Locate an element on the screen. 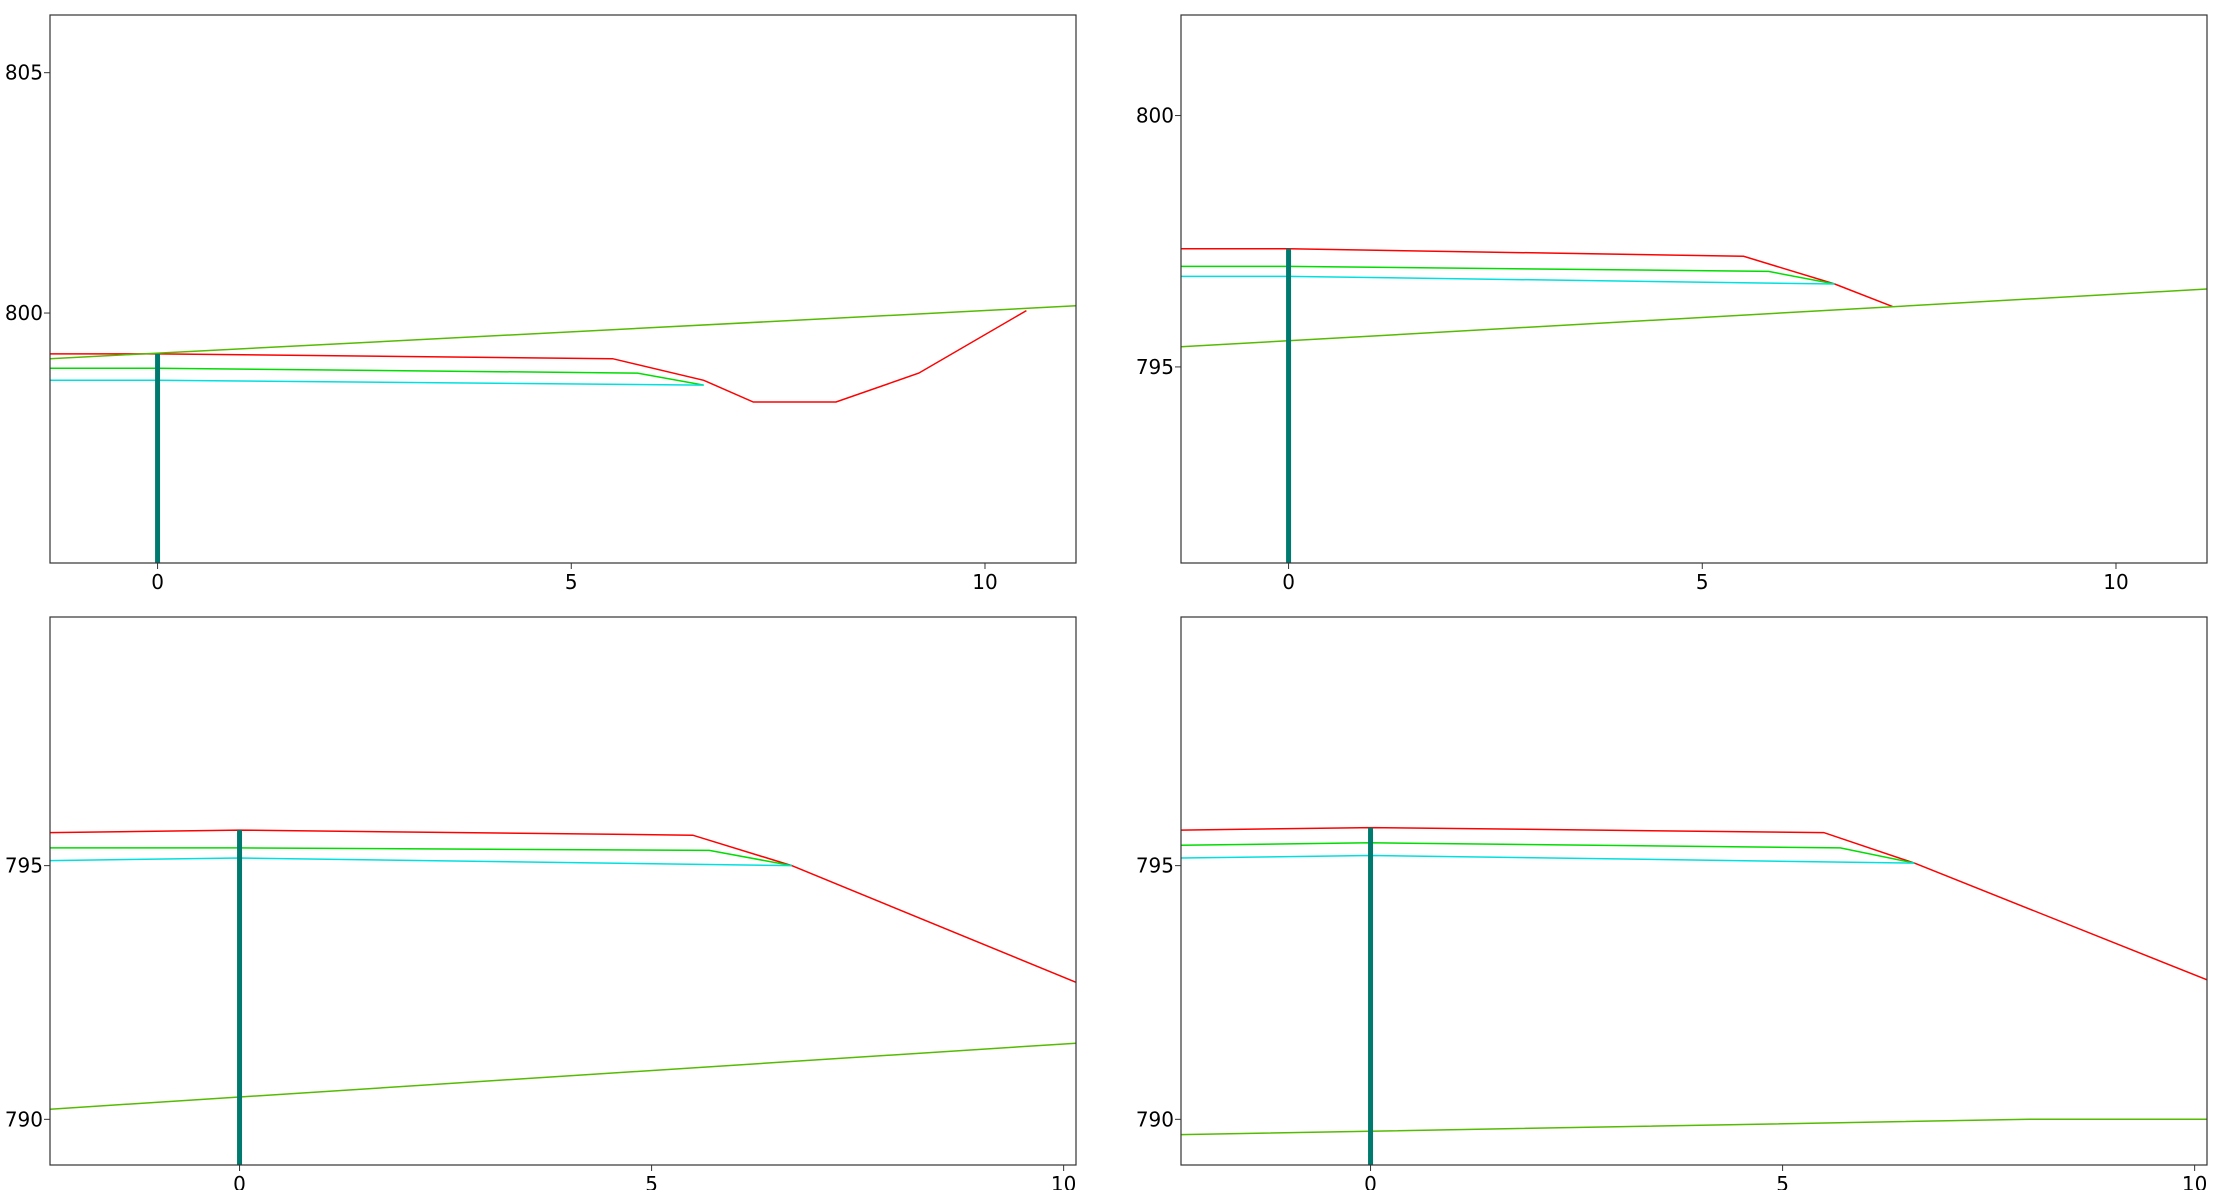  y-tick-label: 805 is located at coordinates (24, 73).